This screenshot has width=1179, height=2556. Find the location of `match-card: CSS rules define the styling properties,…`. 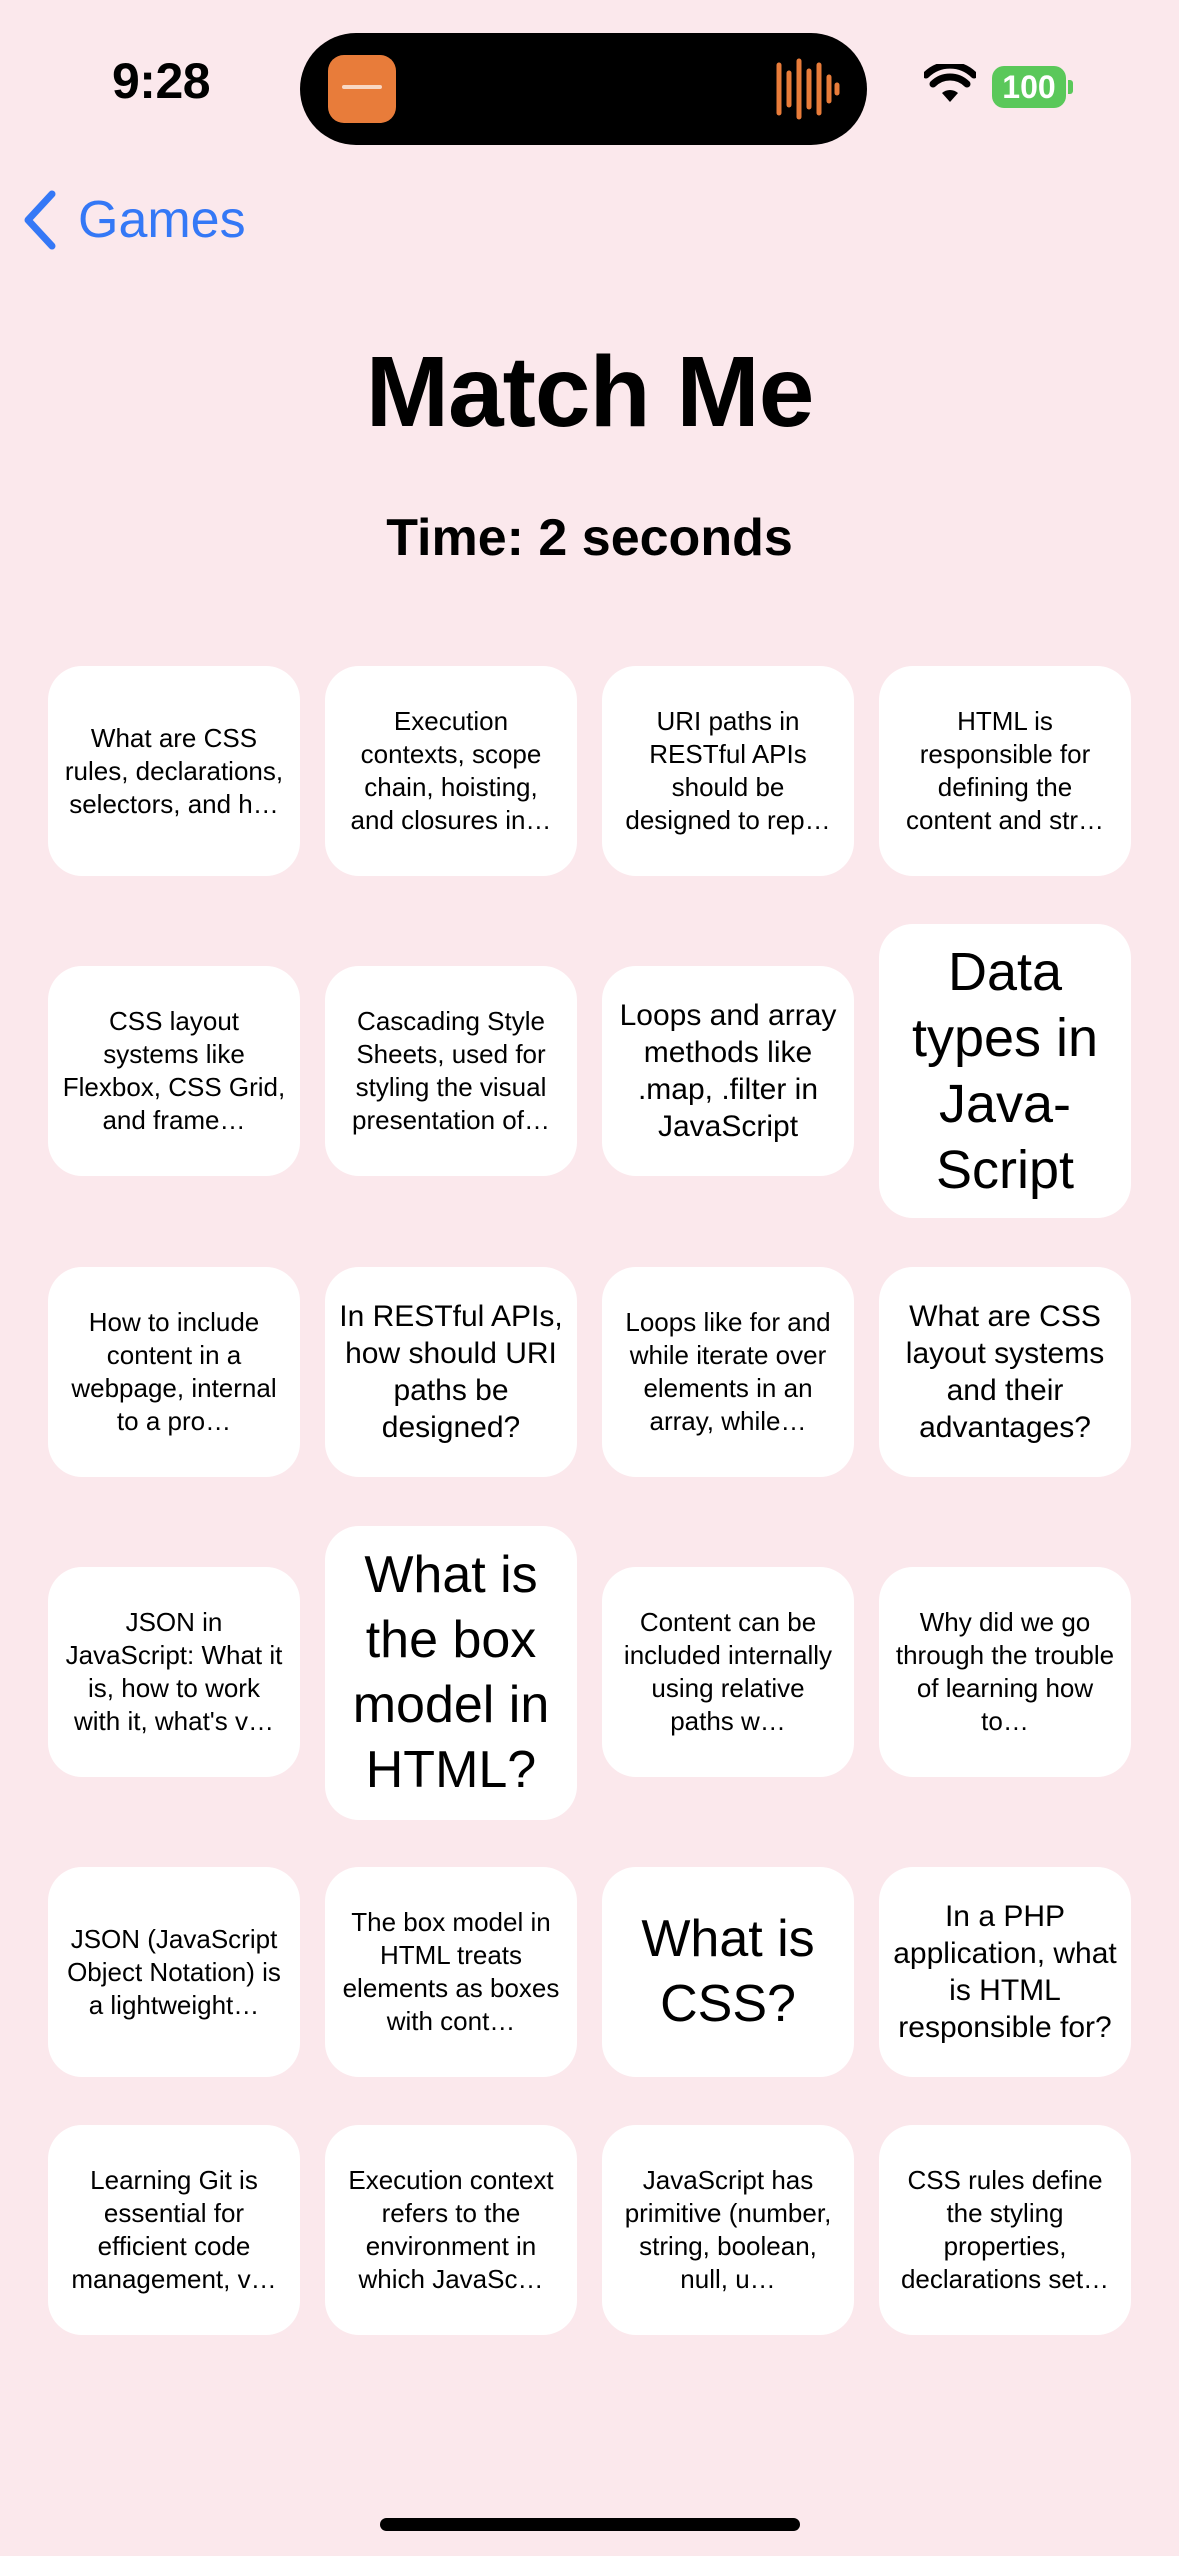

match-card: CSS rules define the styling properties,… is located at coordinates (1005, 2230).